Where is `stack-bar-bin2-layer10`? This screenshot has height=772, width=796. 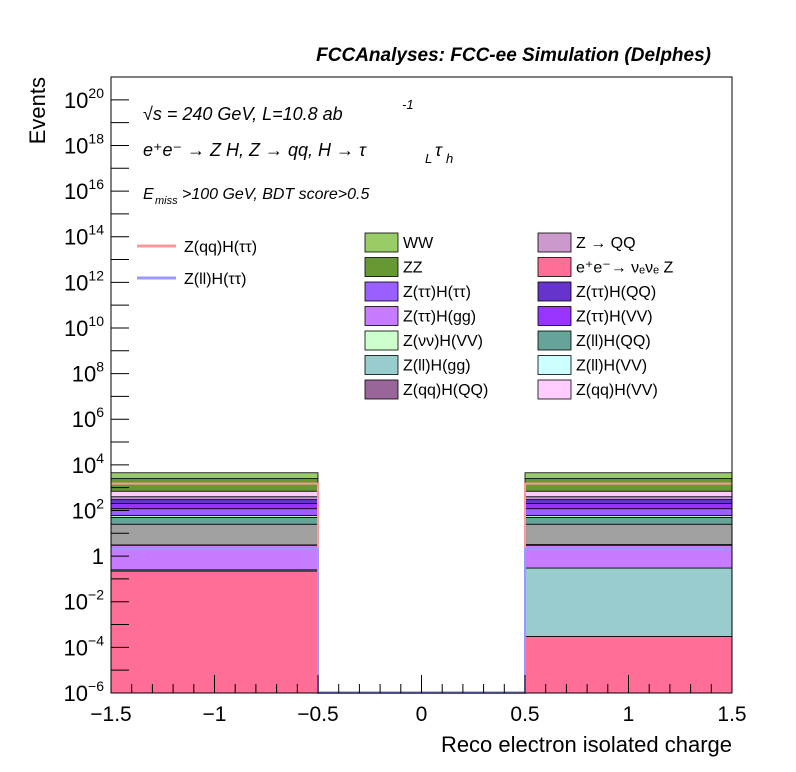
stack-bar-bin2-layer10 is located at coordinates (628, 498).